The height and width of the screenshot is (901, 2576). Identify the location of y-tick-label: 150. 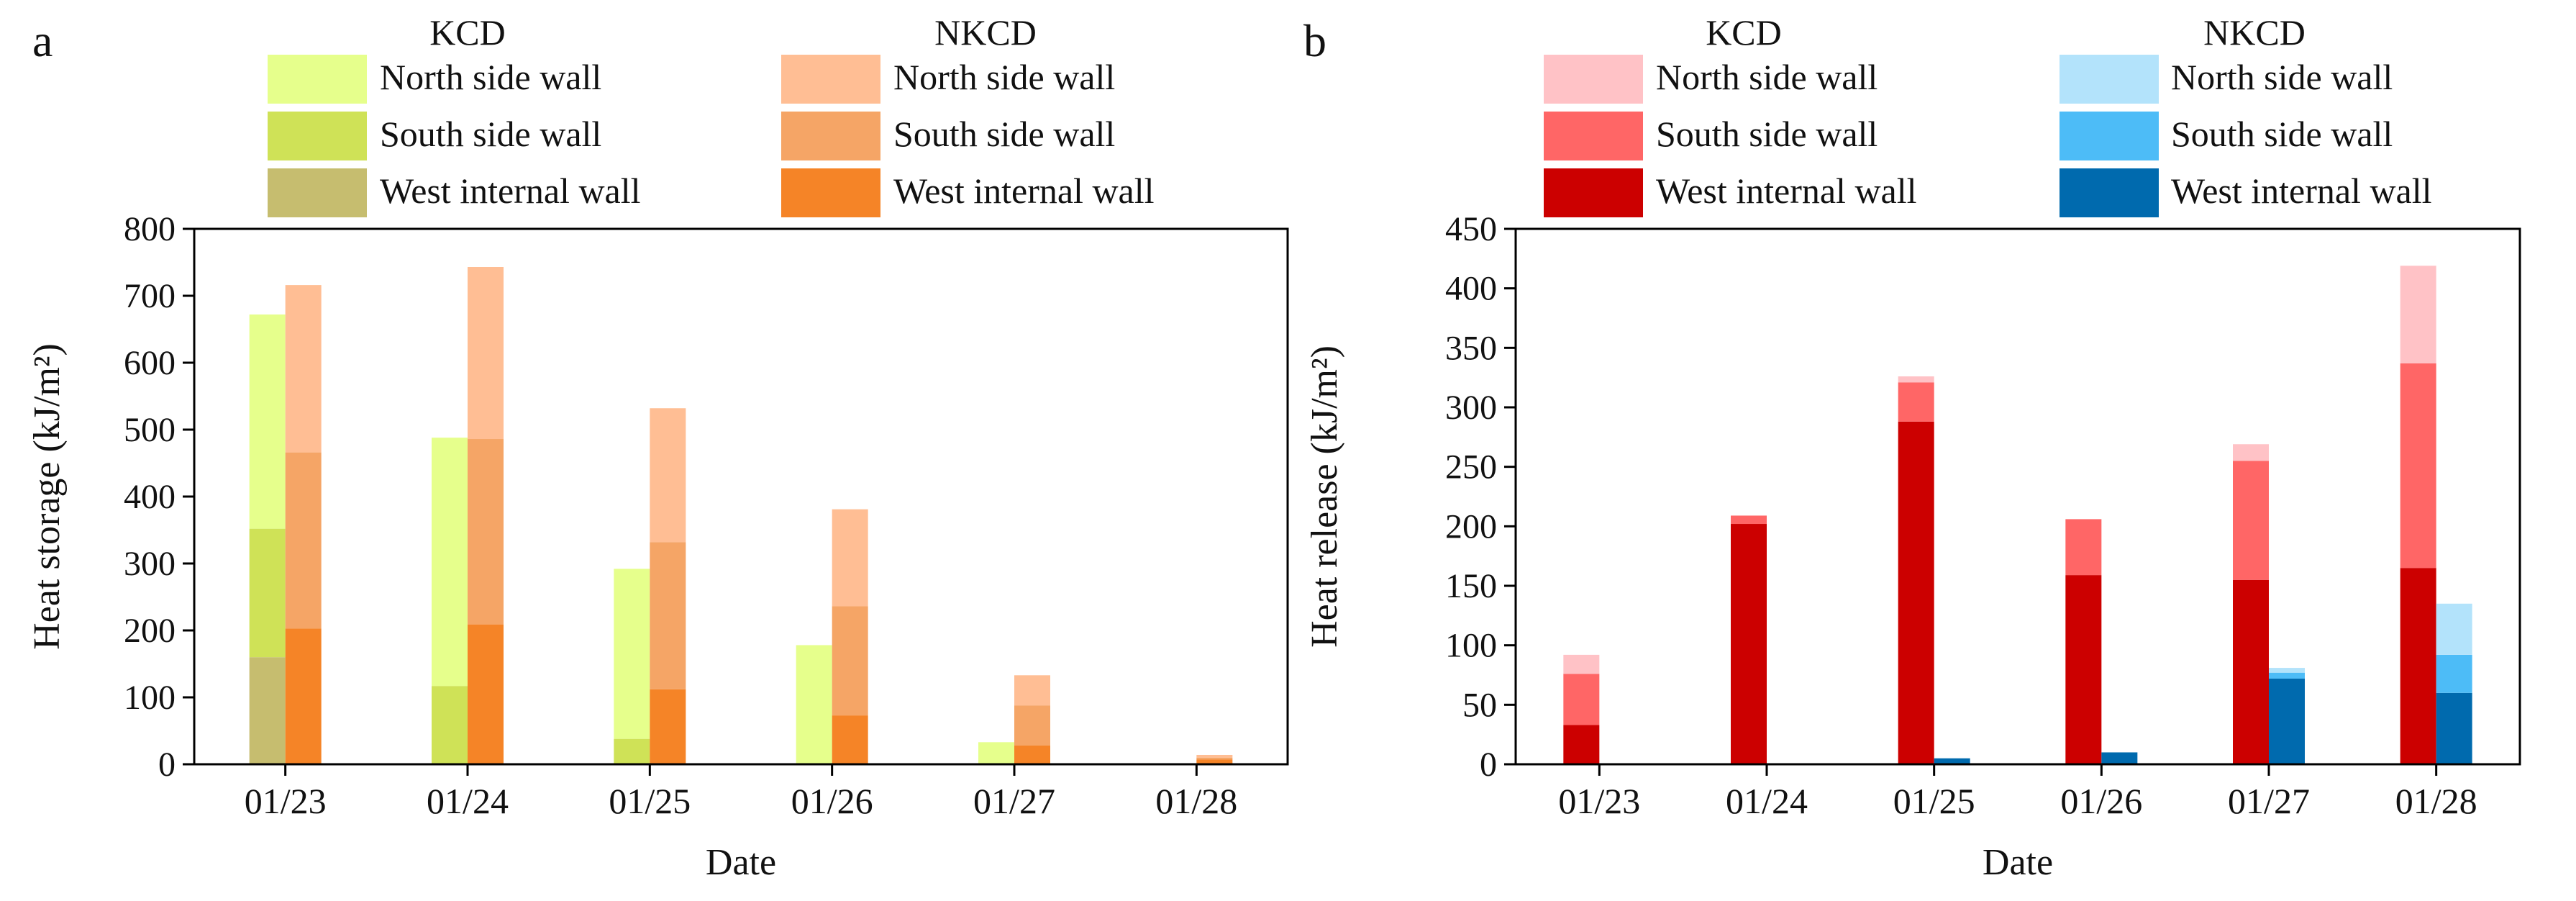
(1471, 586).